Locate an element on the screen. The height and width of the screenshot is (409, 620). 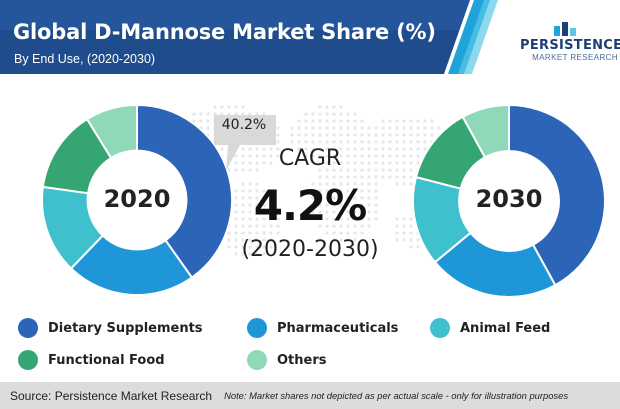
legend-label: Others is located at coordinates (302, 360).